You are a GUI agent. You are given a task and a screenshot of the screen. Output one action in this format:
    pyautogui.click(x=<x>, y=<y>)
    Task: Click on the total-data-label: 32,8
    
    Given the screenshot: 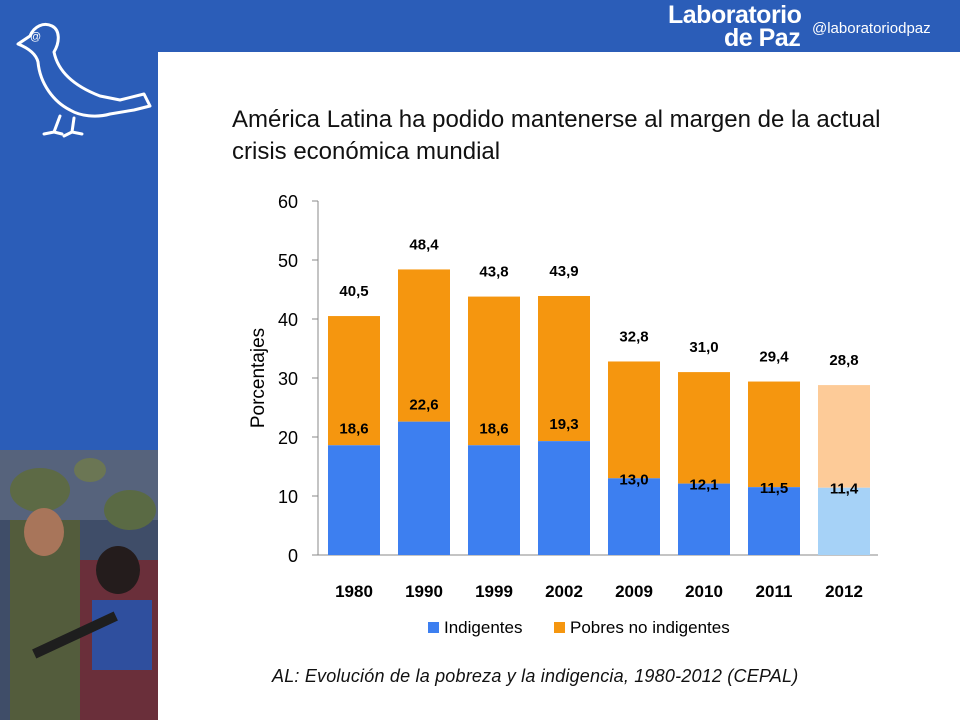 What is the action you would take?
    pyautogui.click(x=633, y=336)
    